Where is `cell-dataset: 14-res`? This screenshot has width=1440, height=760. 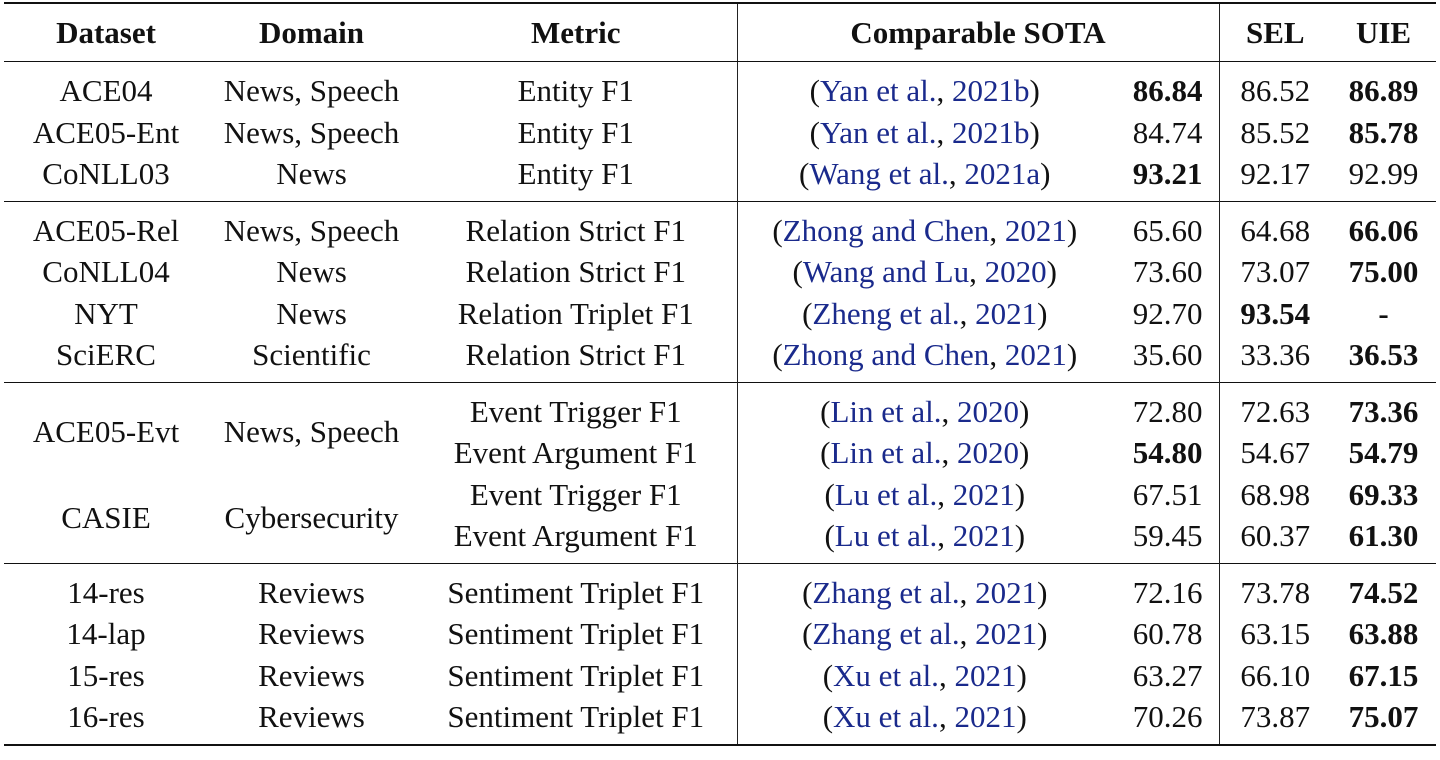 cell-dataset: 14-res is located at coordinates (106, 587).